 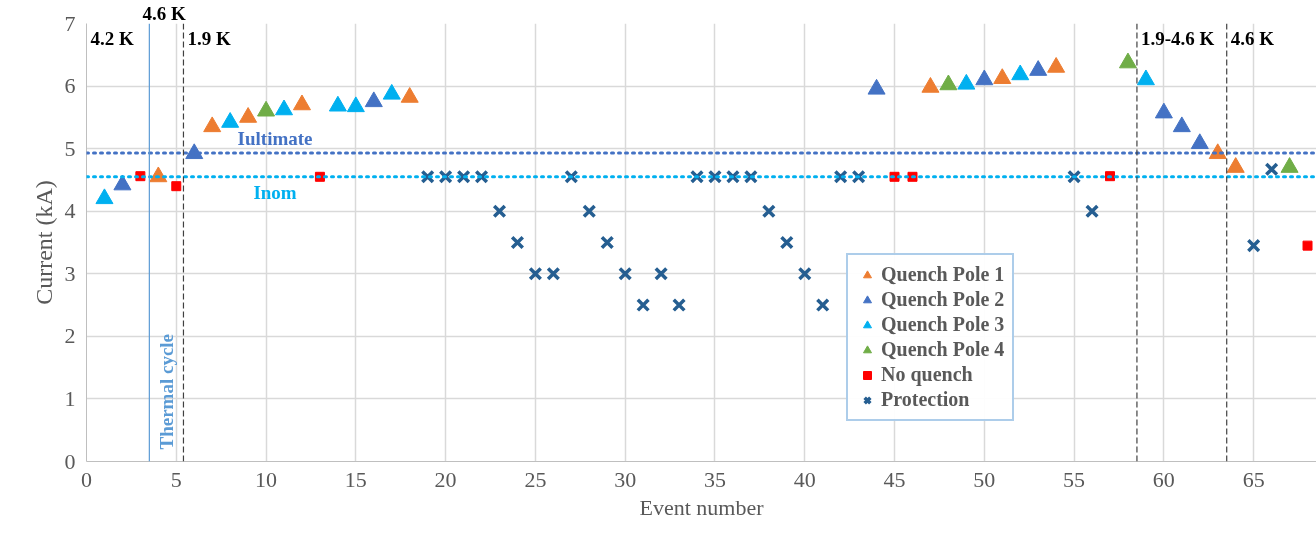 What do you see at coordinates (70, 86) in the screenshot?
I see `y-tick-label: 6` at bounding box center [70, 86].